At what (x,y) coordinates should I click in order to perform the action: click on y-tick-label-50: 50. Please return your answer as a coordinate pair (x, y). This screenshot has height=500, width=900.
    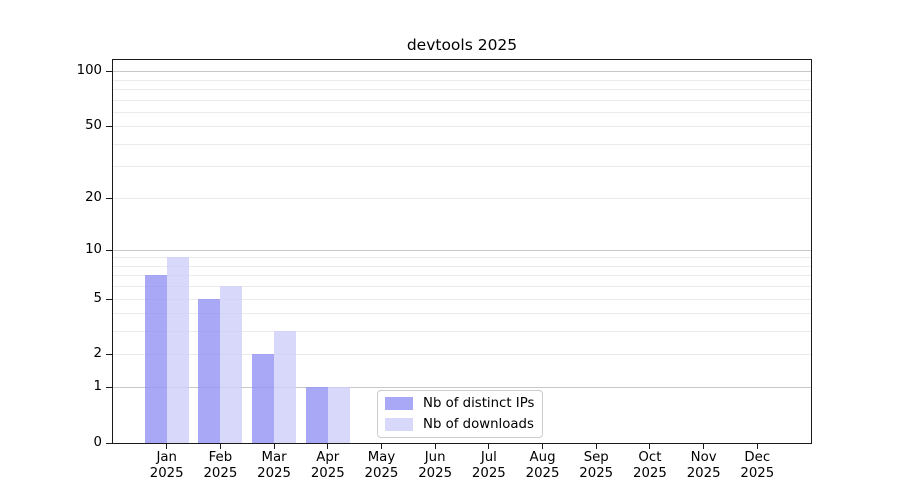
    Looking at the image, I should click on (93, 126).